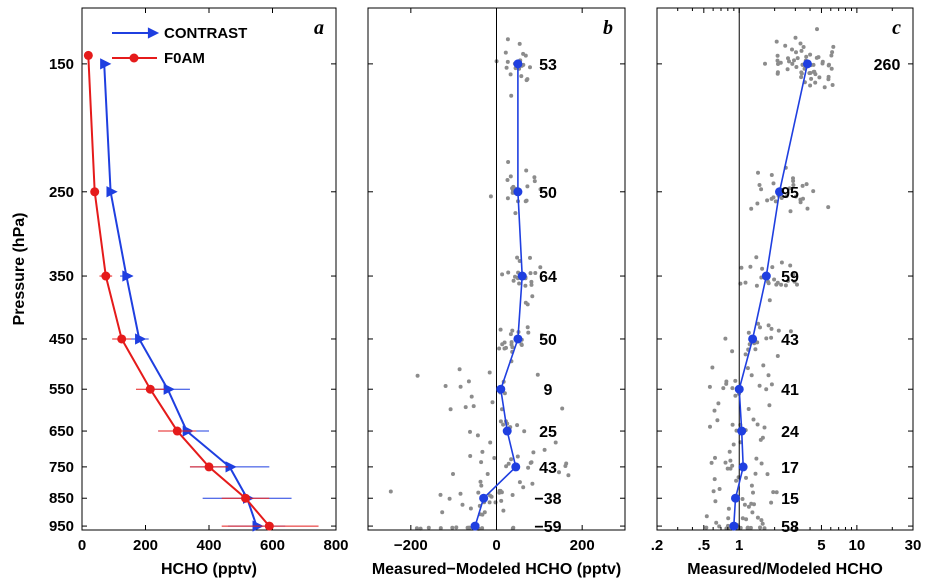 This screenshot has width=935, height=584. I want to click on panel-c-x-axis-title: Measured/Modeled HCHO, so click(785, 569).